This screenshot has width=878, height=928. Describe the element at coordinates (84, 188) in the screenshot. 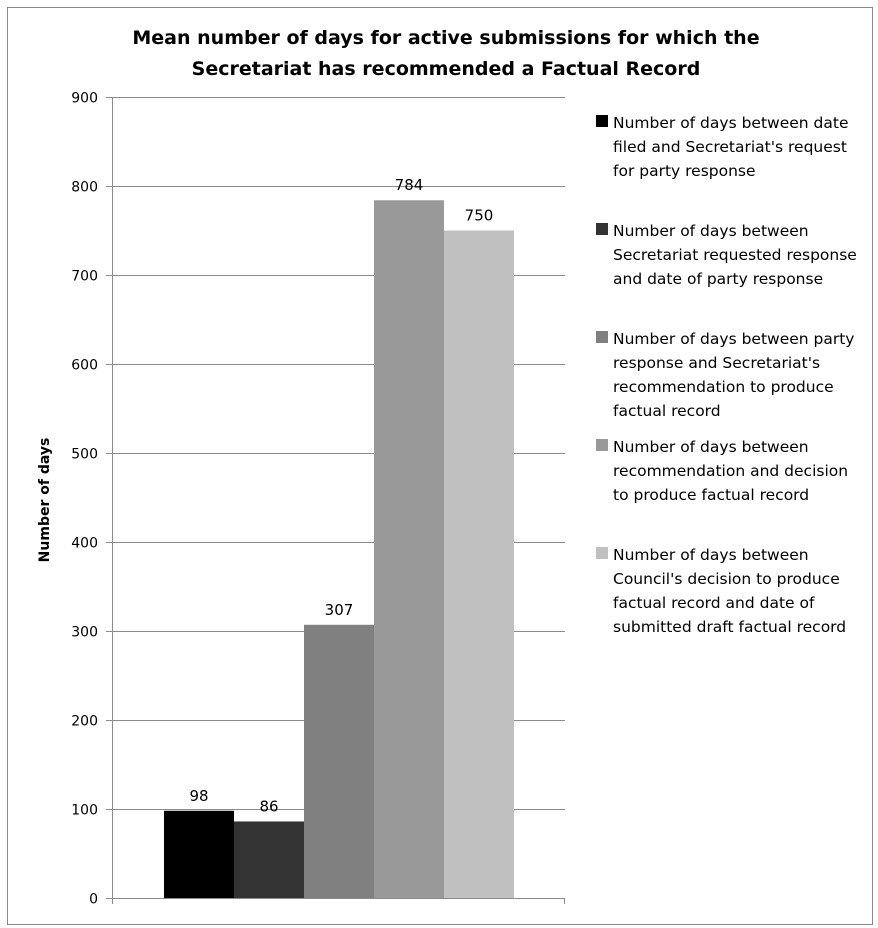

I see `y-tick-label-800: 800` at that location.